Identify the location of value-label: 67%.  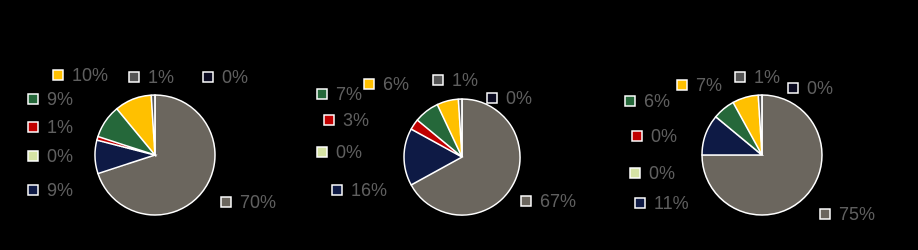
(558, 201).